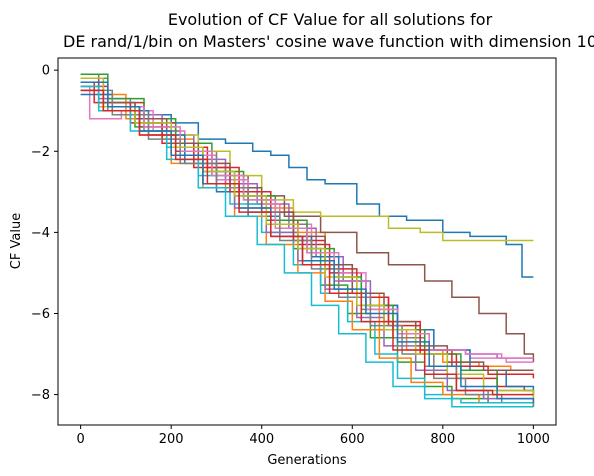 The height and width of the screenshot is (476, 594). What do you see at coordinates (40, 152) in the screenshot?
I see `y-tick-label: −2` at bounding box center [40, 152].